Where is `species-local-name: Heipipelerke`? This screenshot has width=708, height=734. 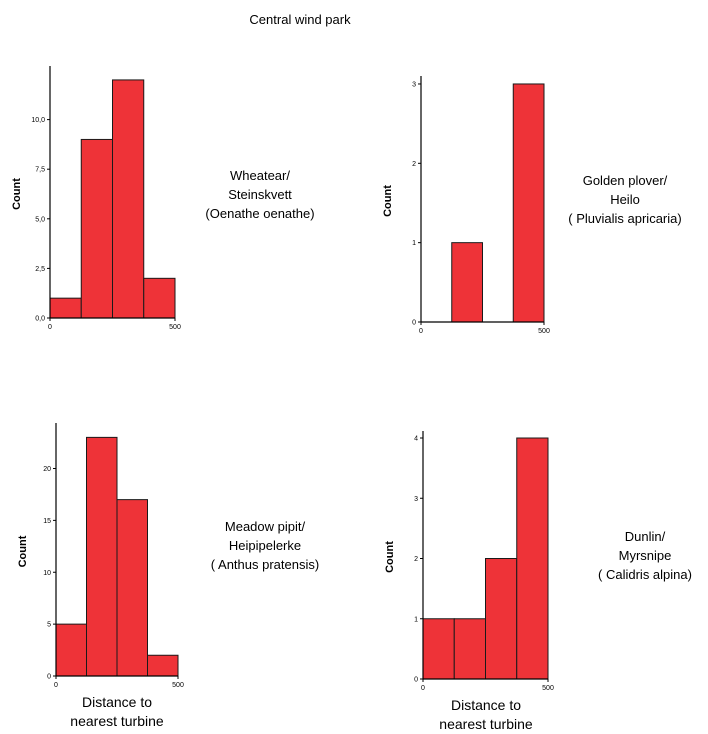 species-local-name: Heipipelerke is located at coordinates (265, 545).